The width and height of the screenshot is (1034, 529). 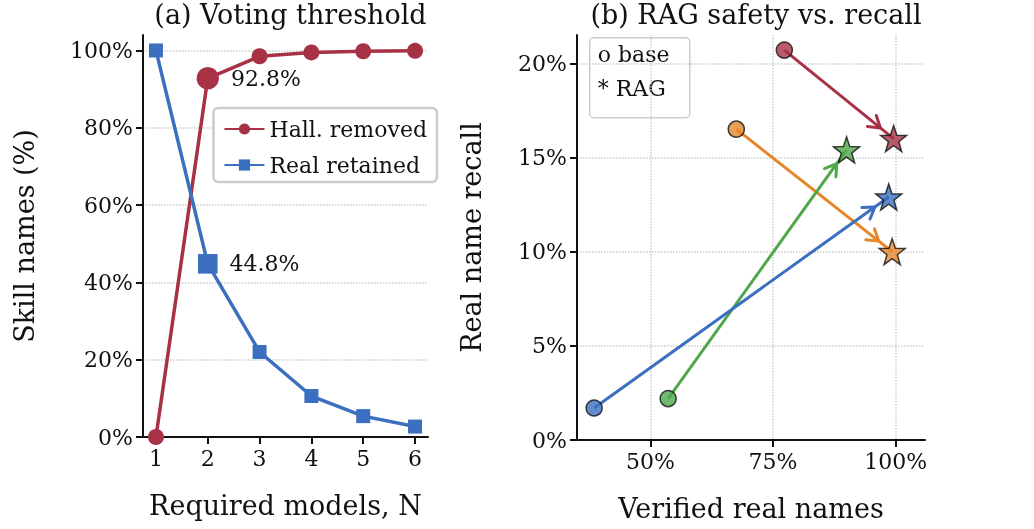 I want to click on chart-title: (b) RAG safety vs. recall, so click(x=756, y=15).